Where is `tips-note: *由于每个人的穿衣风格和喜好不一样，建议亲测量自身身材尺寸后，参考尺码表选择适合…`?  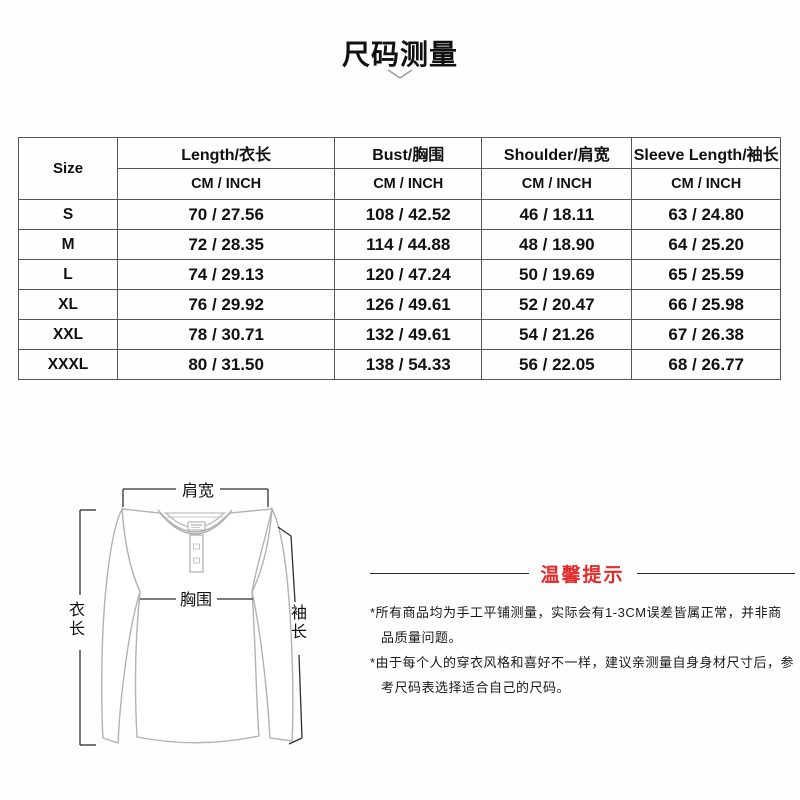
tips-note: *由于每个人的穿衣风格和喜好不一样，建议亲测量自身身材尺寸后，参考尺码表选择适合… is located at coordinates (582, 675).